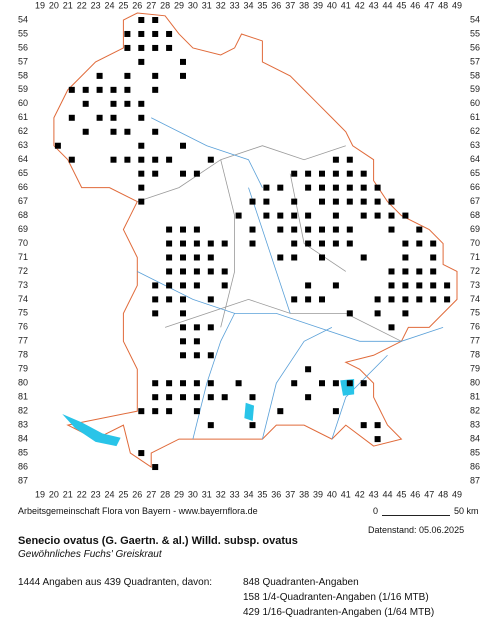  I want to click on row-label: 73, so click(475, 285).